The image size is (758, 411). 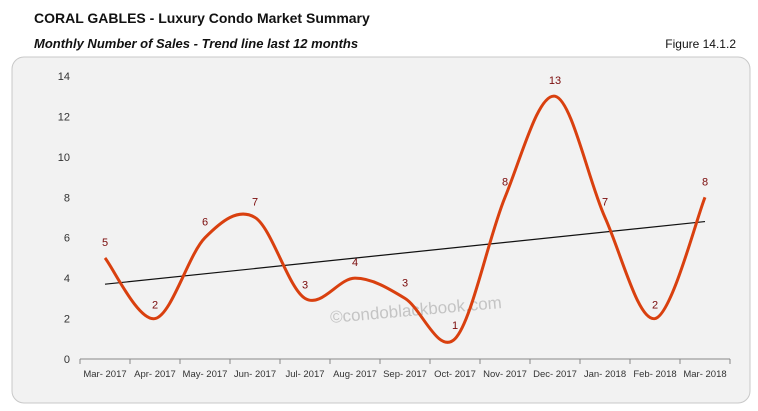 What do you see at coordinates (505, 374) in the screenshot?
I see `x-tick-label: Nov- 2017` at bounding box center [505, 374].